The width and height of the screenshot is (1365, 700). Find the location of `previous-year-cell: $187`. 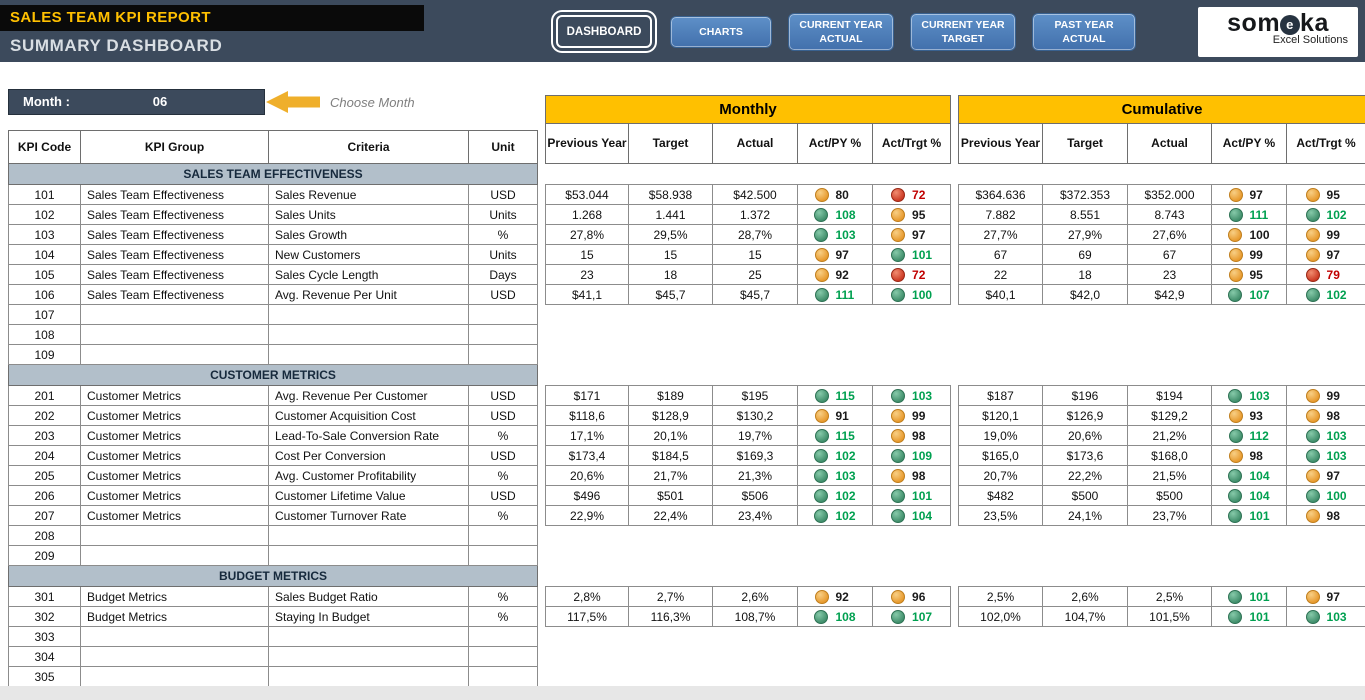

previous-year-cell: $187 is located at coordinates (1000, 395).